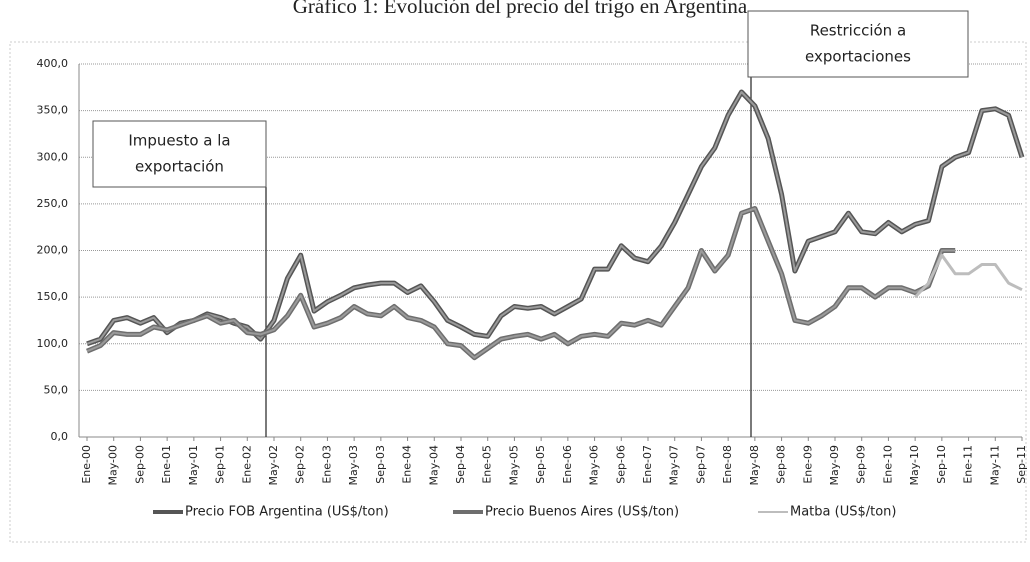 This screenshot has height=562, width=1030. Describe the element at coordinates (968, 464) in the screenshot. I see `x-tick-label: Ene-11` at that location.